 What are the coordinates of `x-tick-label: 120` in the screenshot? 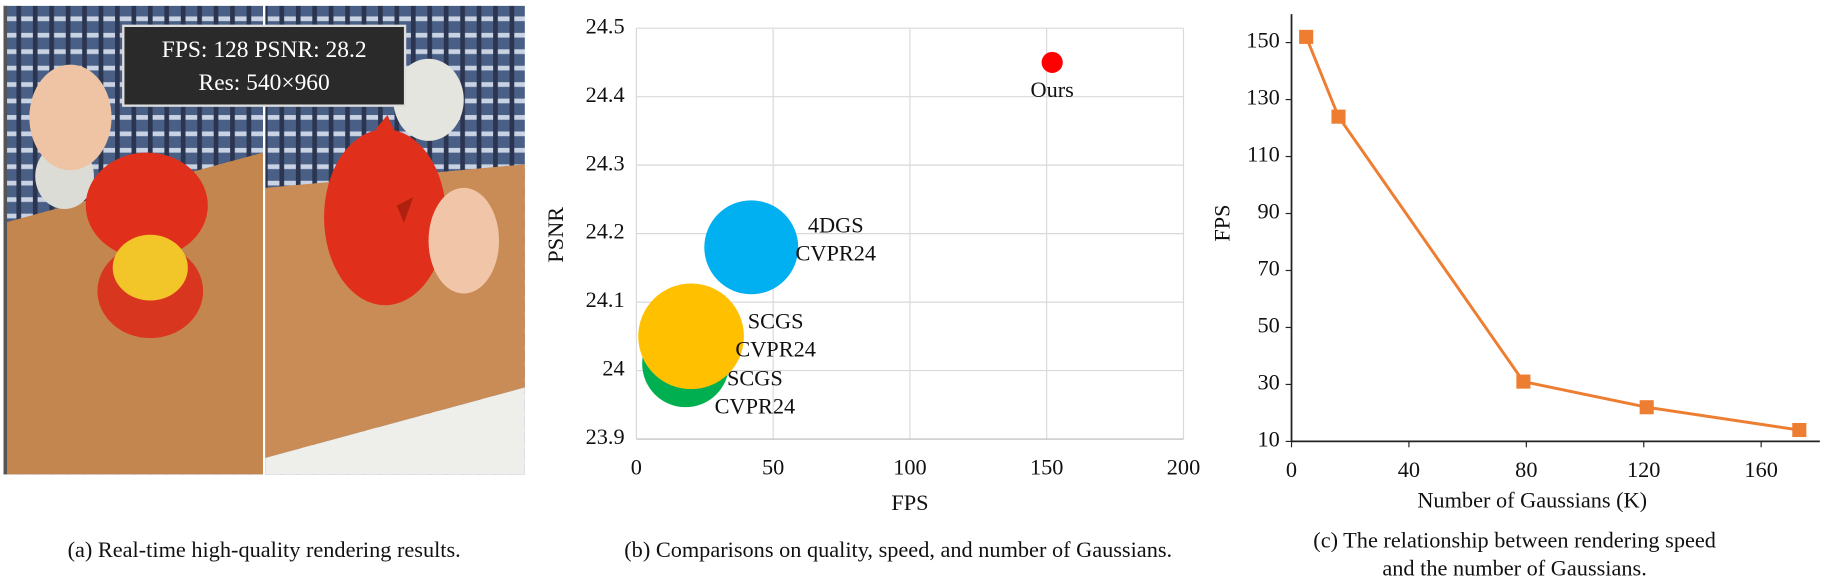 It's located at (1643, 469).